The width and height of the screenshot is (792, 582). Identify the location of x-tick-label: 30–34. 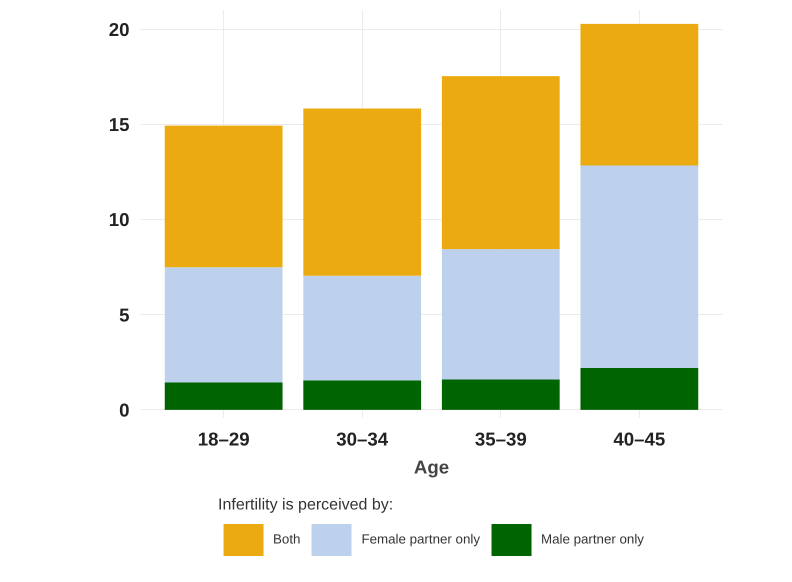
(362, 439).